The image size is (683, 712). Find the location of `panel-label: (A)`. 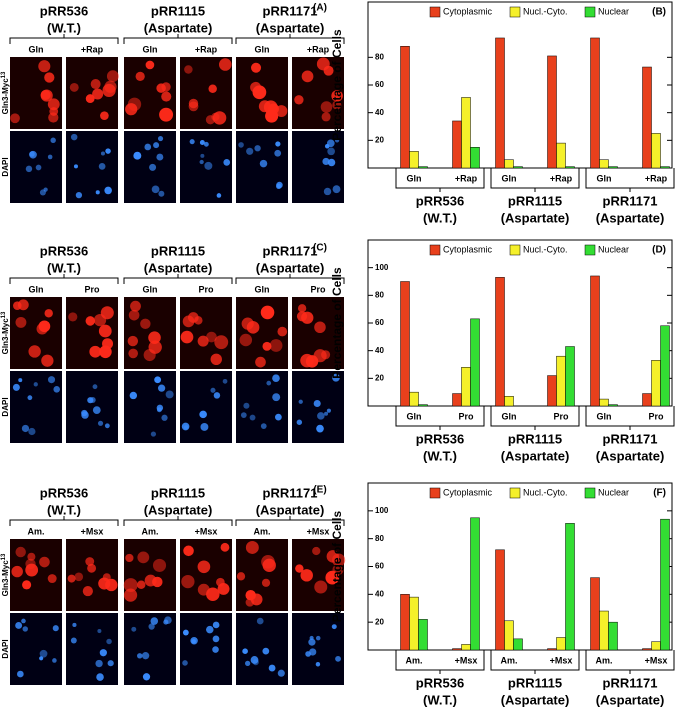

panel-label: (A) is located at coordinates (320, 8).